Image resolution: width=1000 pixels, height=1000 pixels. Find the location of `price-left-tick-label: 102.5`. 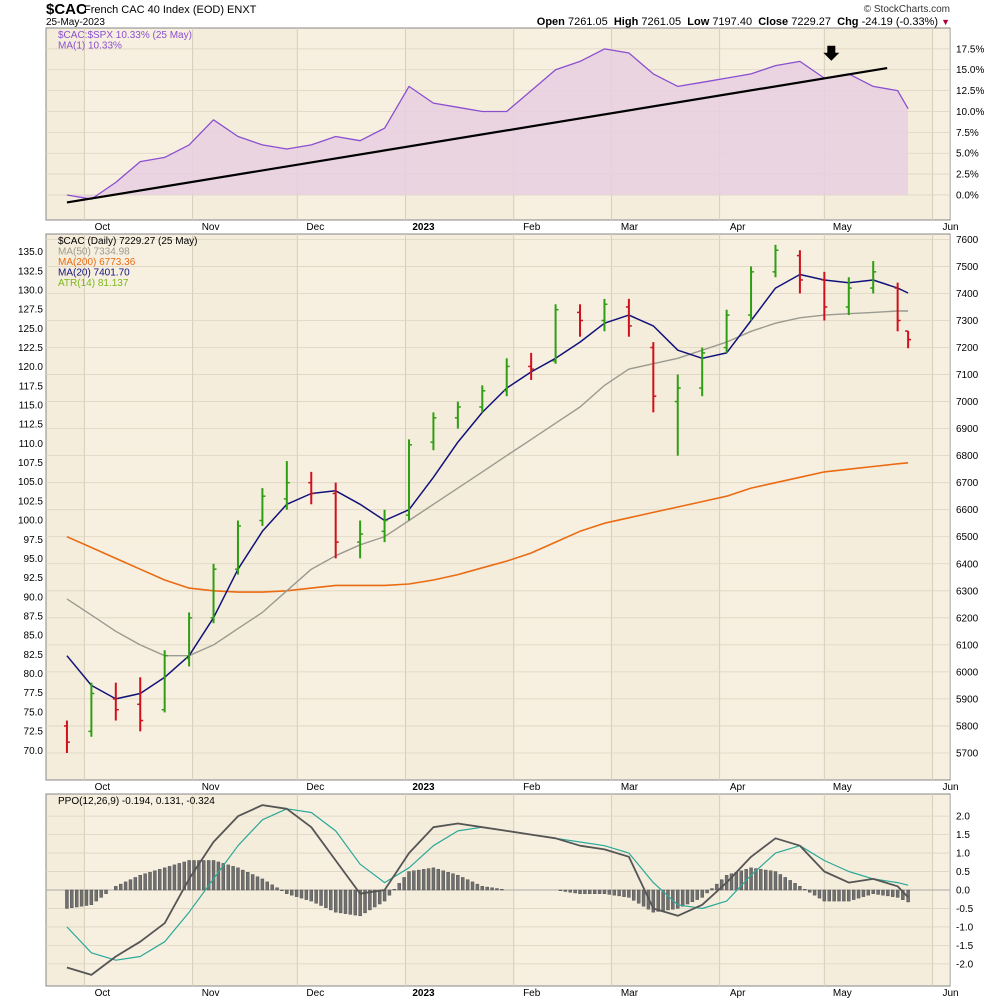

price-left-tick-label: 102.5 is located at coordinates (30, 501).